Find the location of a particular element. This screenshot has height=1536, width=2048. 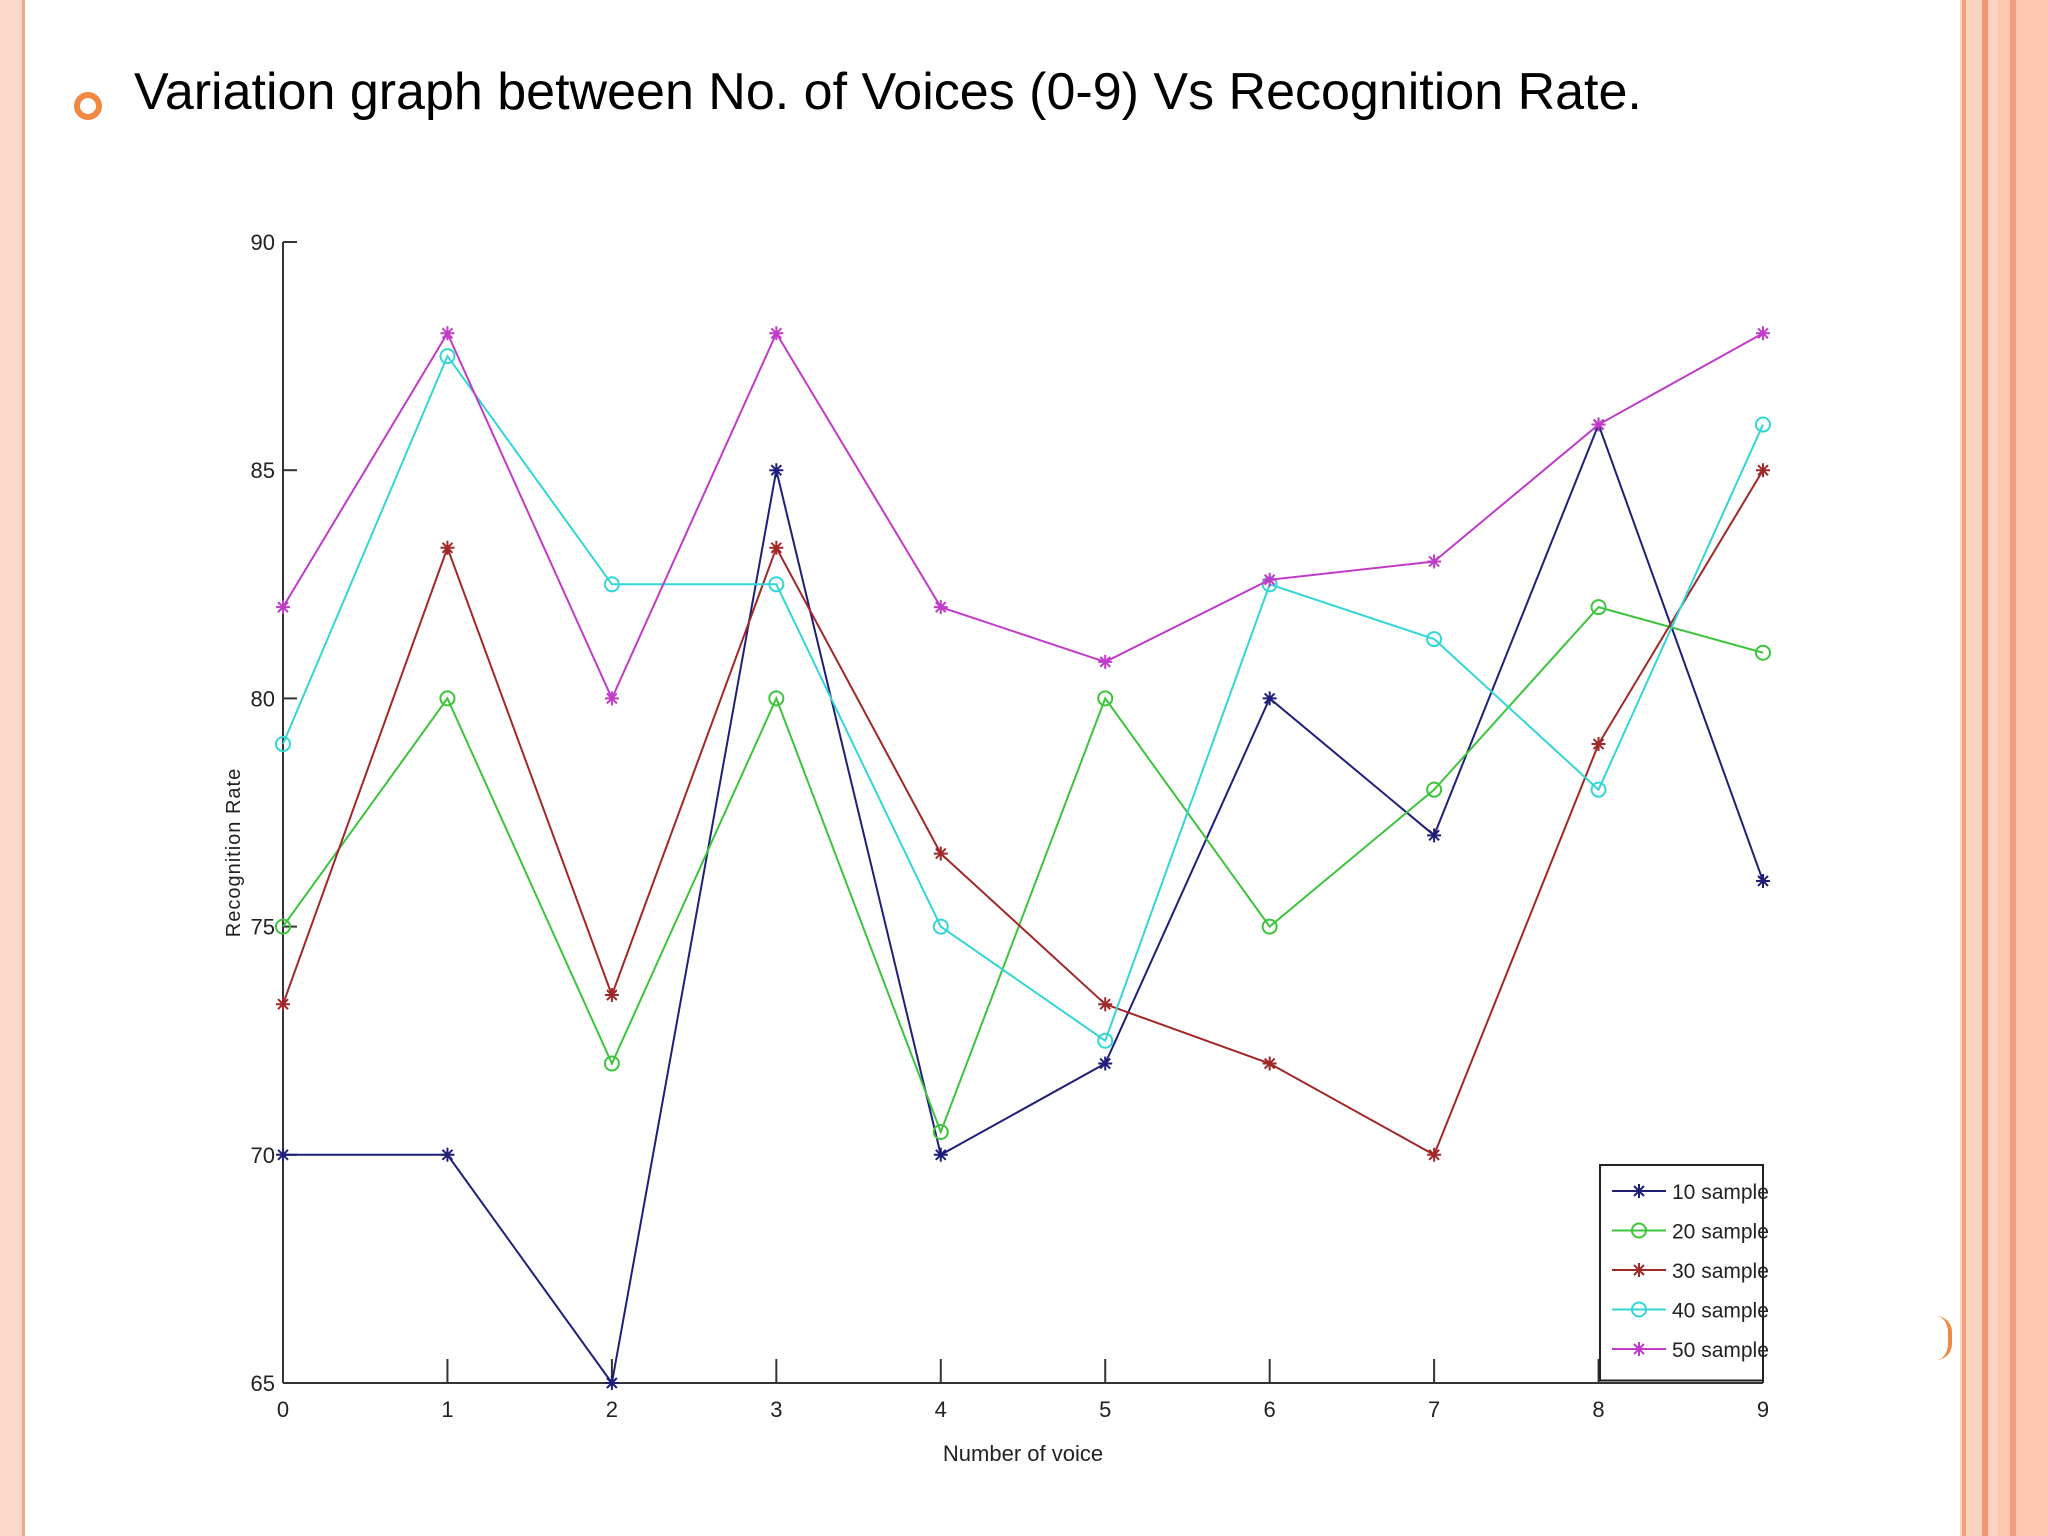

legend-entry: 30 sample is located at coordinates (1720, 1271).